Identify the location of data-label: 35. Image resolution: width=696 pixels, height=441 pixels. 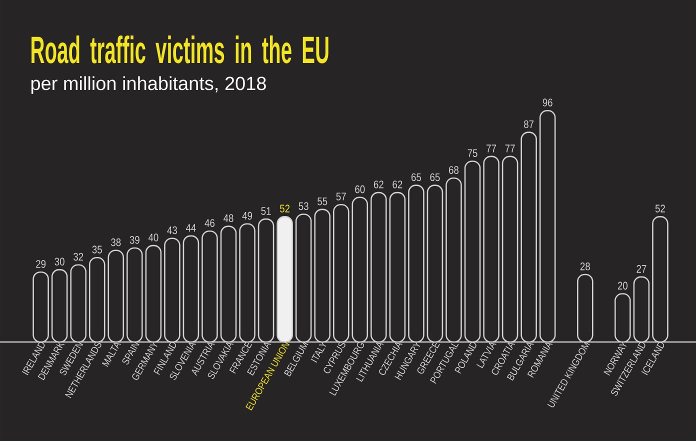
(97, 250).